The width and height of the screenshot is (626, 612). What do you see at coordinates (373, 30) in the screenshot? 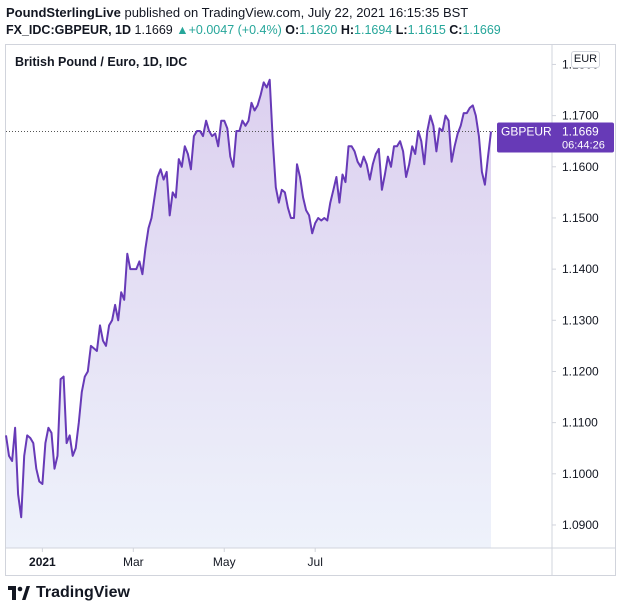
I see `high-value: 1.1694` at bounding box center [373, 30].